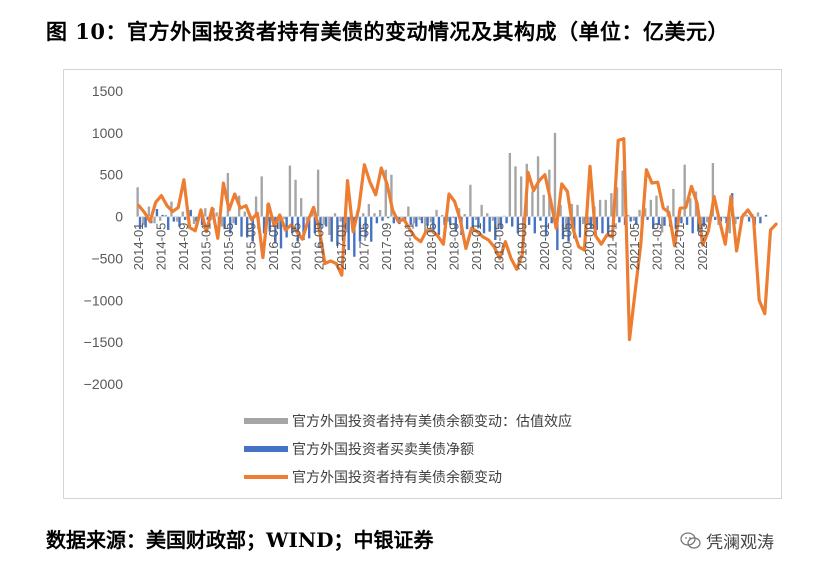 The width and height of the screenshot is (827, 575). Describe the element at coordinates (397, 478) in the screenshot. I see `legend-label-total-change: 官方外国投资者持有美债余额变动` at that location.